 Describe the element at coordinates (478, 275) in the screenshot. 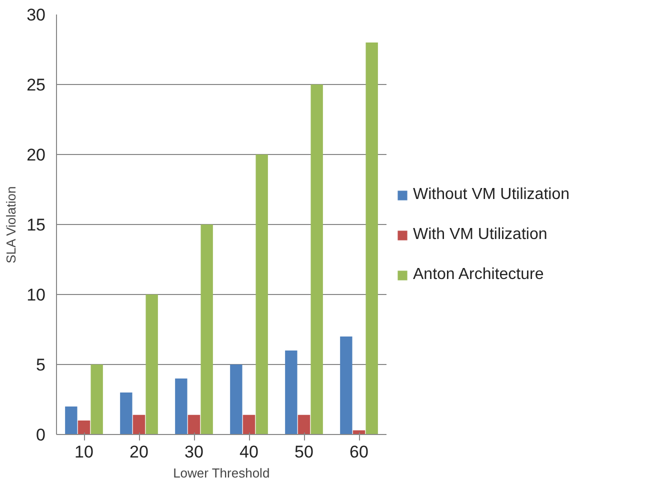

I see `legend-label: Anton Architecture` at that location.